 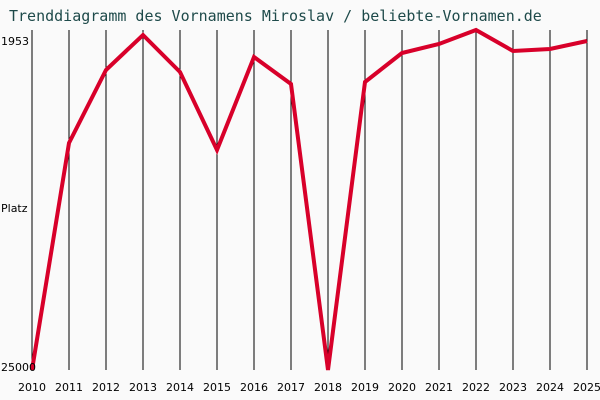 What do you see at coordinates (143, 387) in the screenshot?
I see `x-axis-label: 2013` at bounding box center [143, 387].